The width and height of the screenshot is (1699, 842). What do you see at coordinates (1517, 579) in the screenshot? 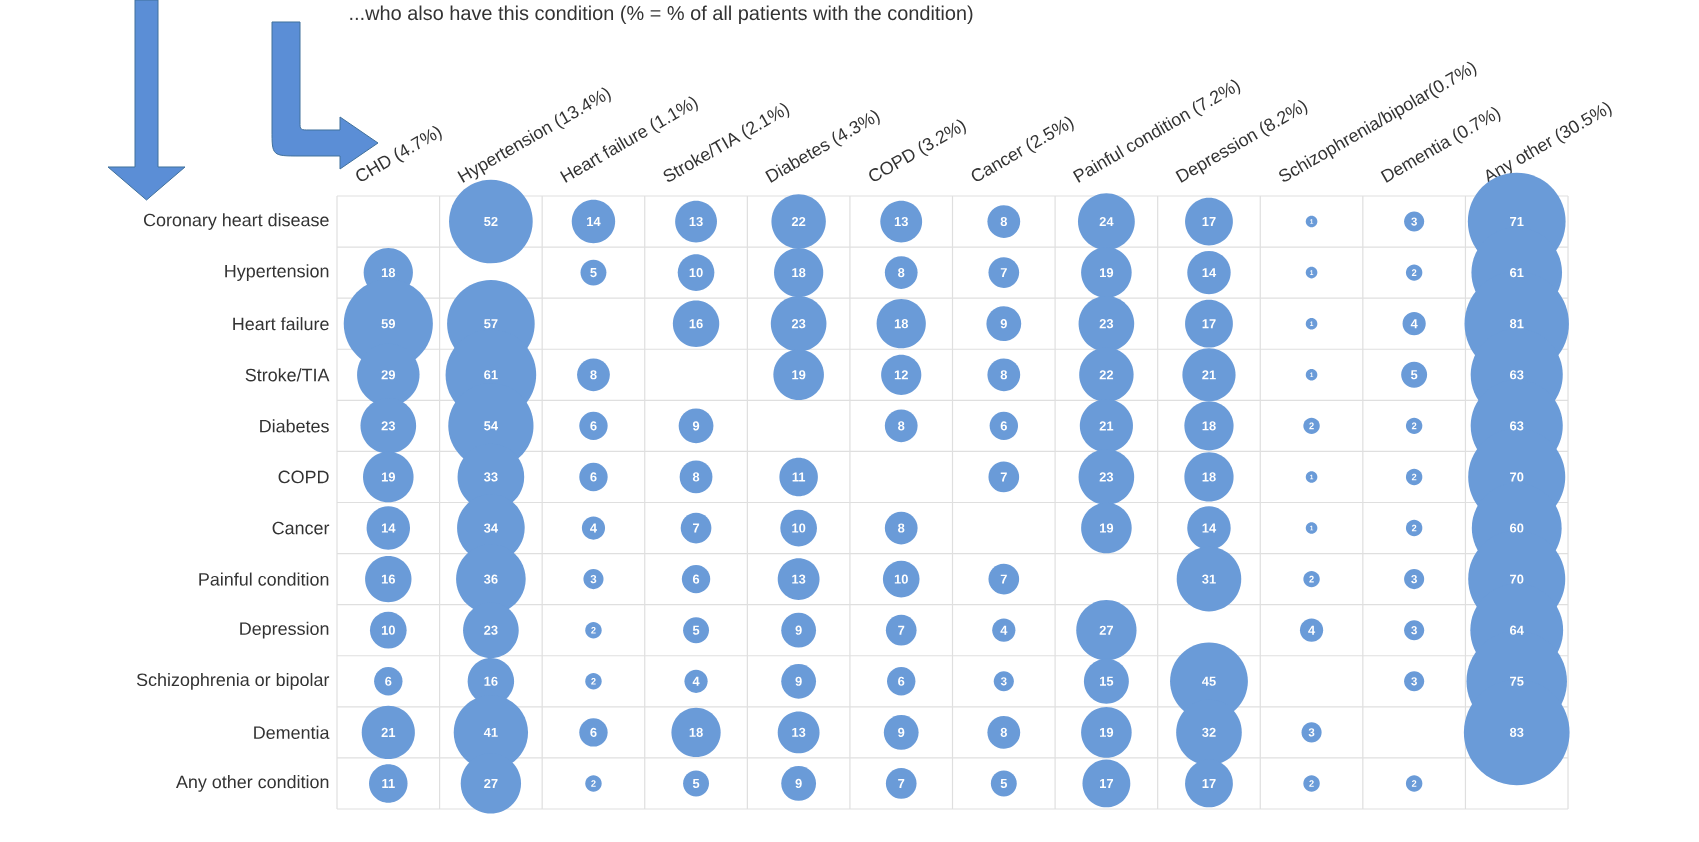
I see `data-label: 70` at bounding box center [1517, 579].